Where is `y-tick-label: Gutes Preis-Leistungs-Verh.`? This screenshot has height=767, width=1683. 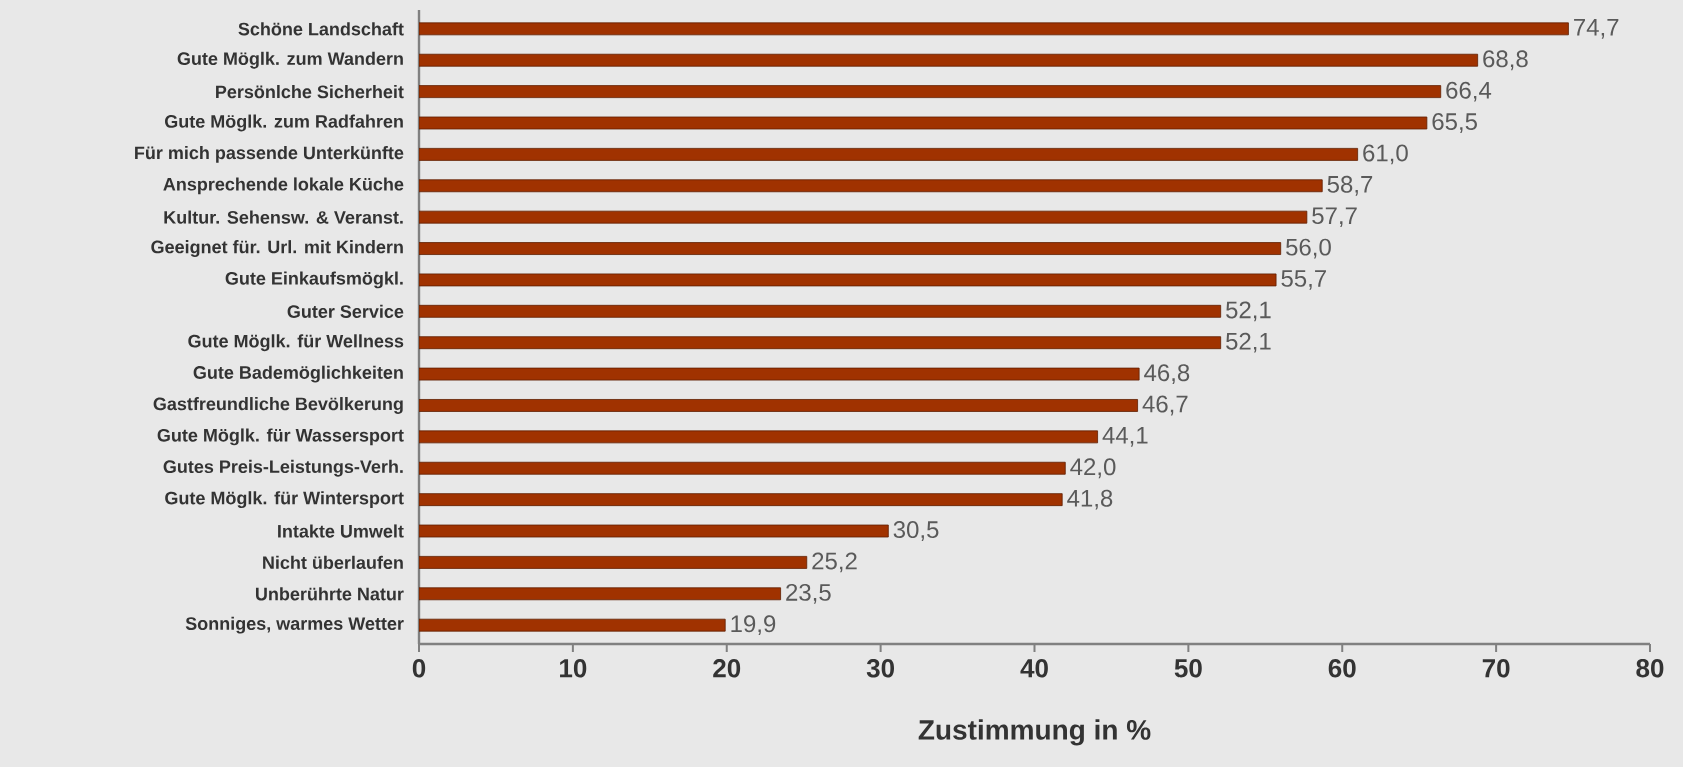
y-tick-label: Gutes Preis-Leistungs-Verh. is located at coordinates (283, 468).